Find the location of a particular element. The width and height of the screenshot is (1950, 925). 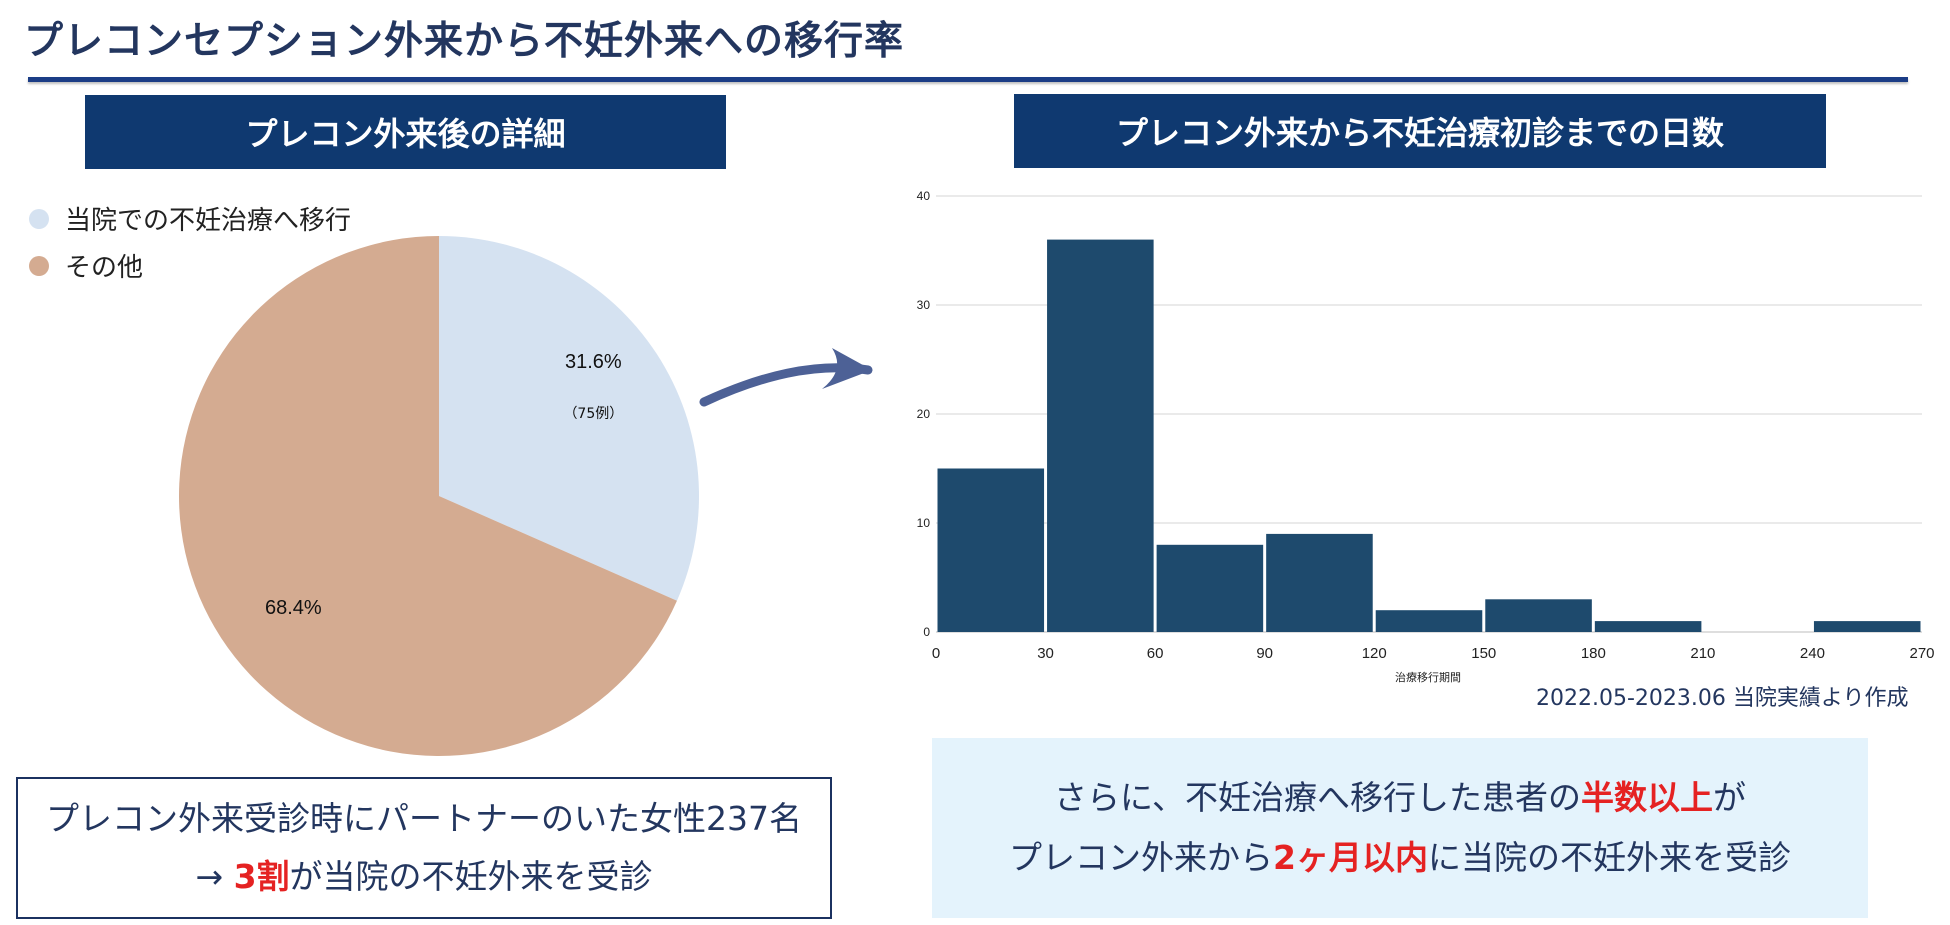

histogram-summary-line-2: プレコン外来から2ヶ月以内に当院の不妊外来を受診 is located at coordinates (1400, 858).